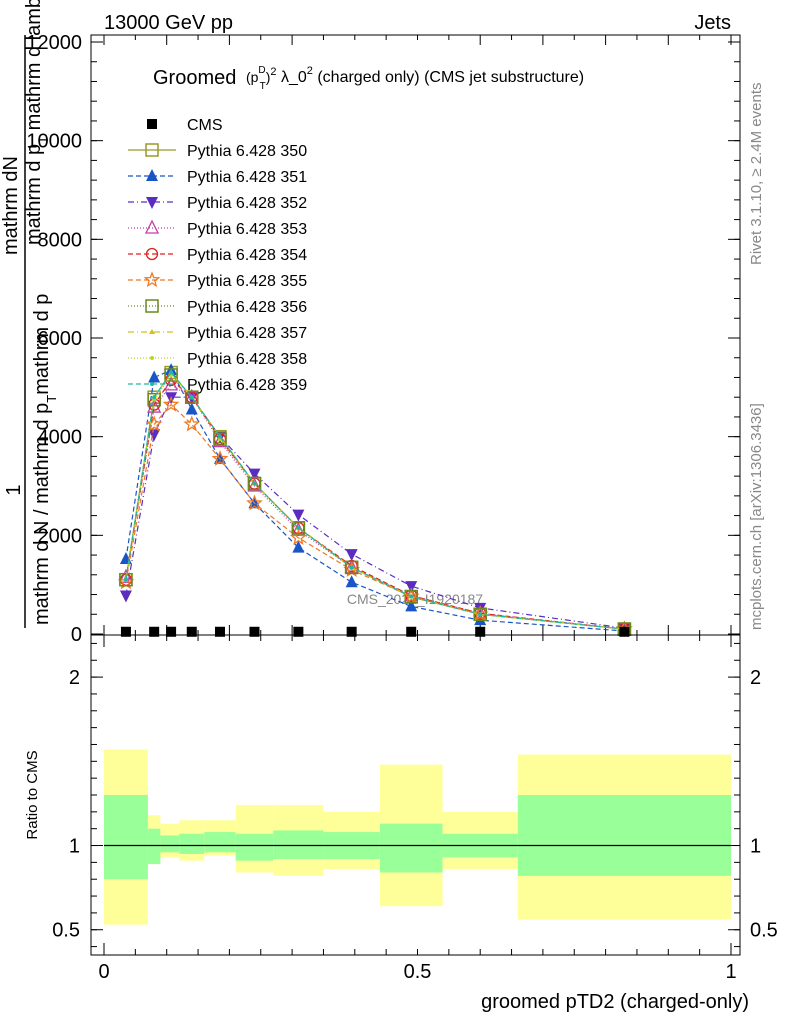 This screenshot has height=1024, width=786. Describe the element at coordinates (66, 931) in the screenshot. I see `ratio-ytick-label: 0.5` at that location.